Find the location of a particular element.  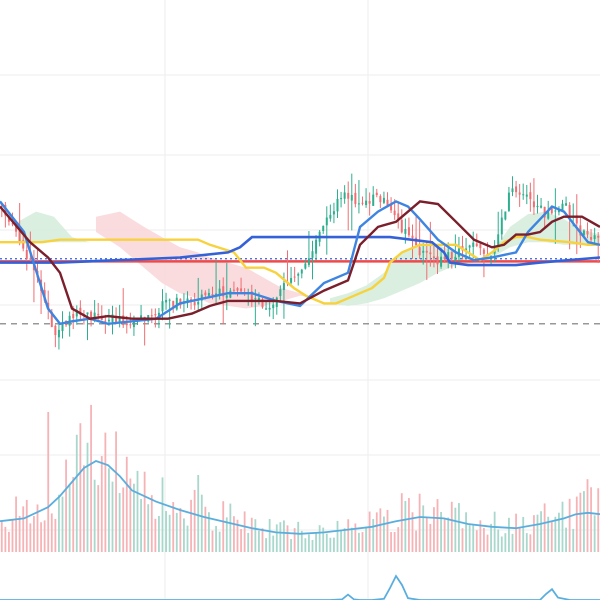

oscillator-line is located at coordinates (300, 587).